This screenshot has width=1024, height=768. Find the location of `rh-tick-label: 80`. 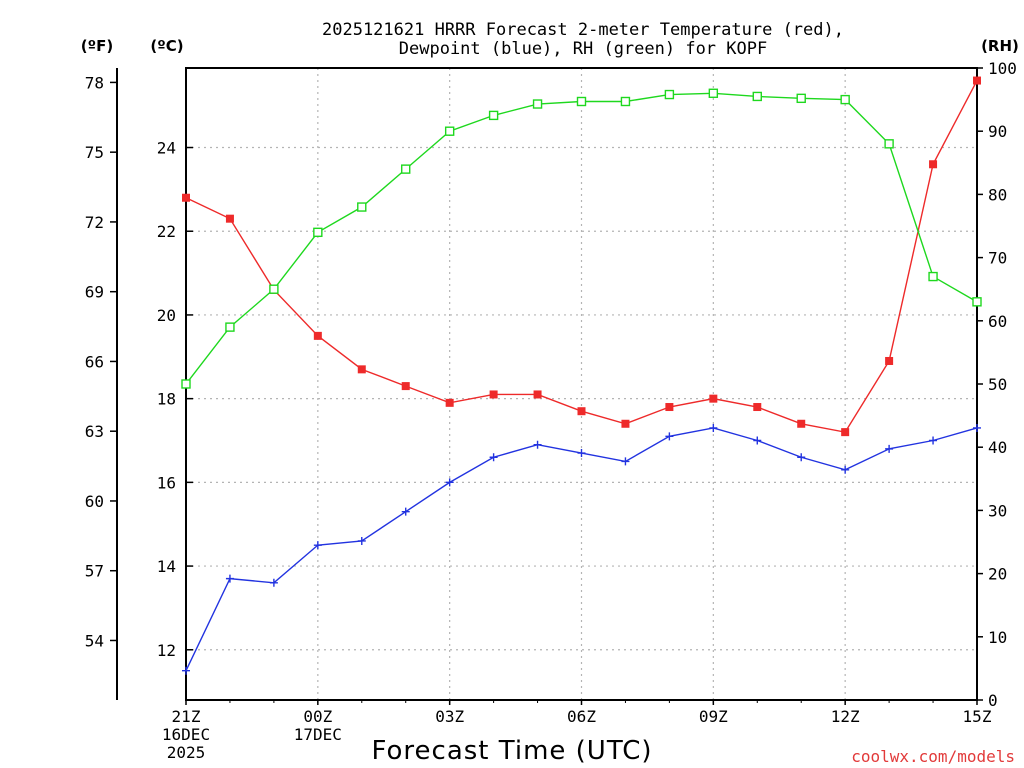

rh-tick-label: 80 is located at coordinates (997, 194).